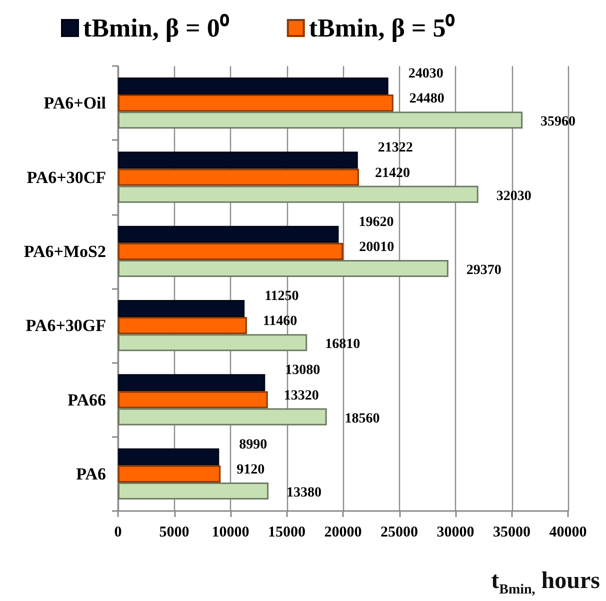 This screenshot has width=606, height=601. I want to click on data-label: 18560, so click(362, 418).